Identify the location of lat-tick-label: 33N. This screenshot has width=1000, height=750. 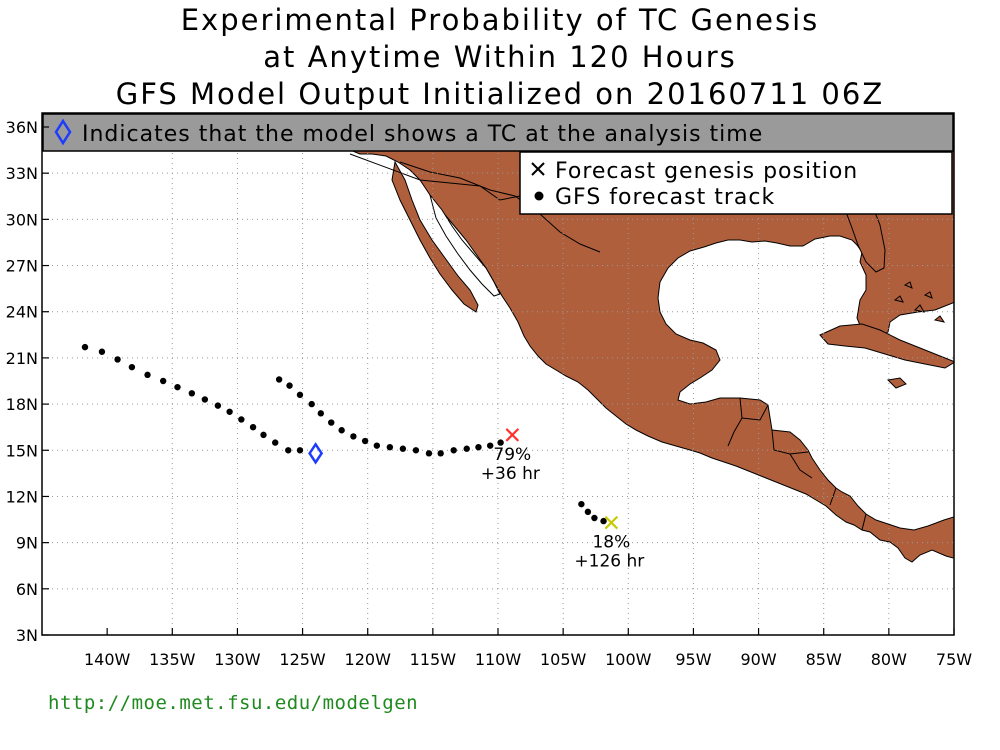
(22, 173).